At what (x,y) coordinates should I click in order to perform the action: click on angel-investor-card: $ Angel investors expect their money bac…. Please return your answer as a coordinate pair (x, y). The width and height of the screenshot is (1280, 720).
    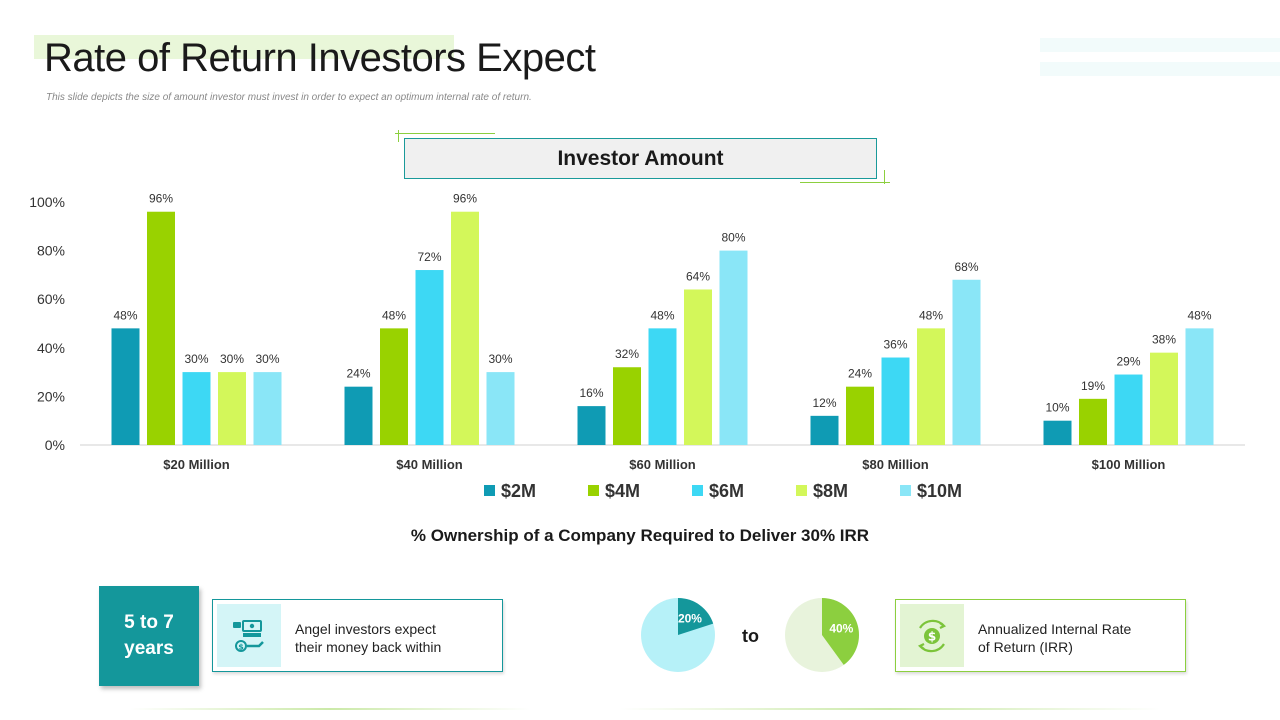
    Looking at the image, I should click on (357, 635).